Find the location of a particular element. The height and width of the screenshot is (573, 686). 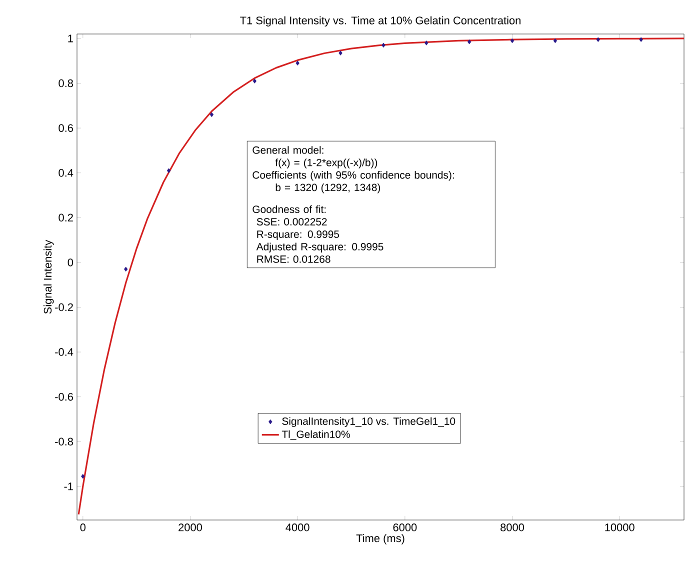

y-tick-label: 0.8 is located at coordinates (65, 83).